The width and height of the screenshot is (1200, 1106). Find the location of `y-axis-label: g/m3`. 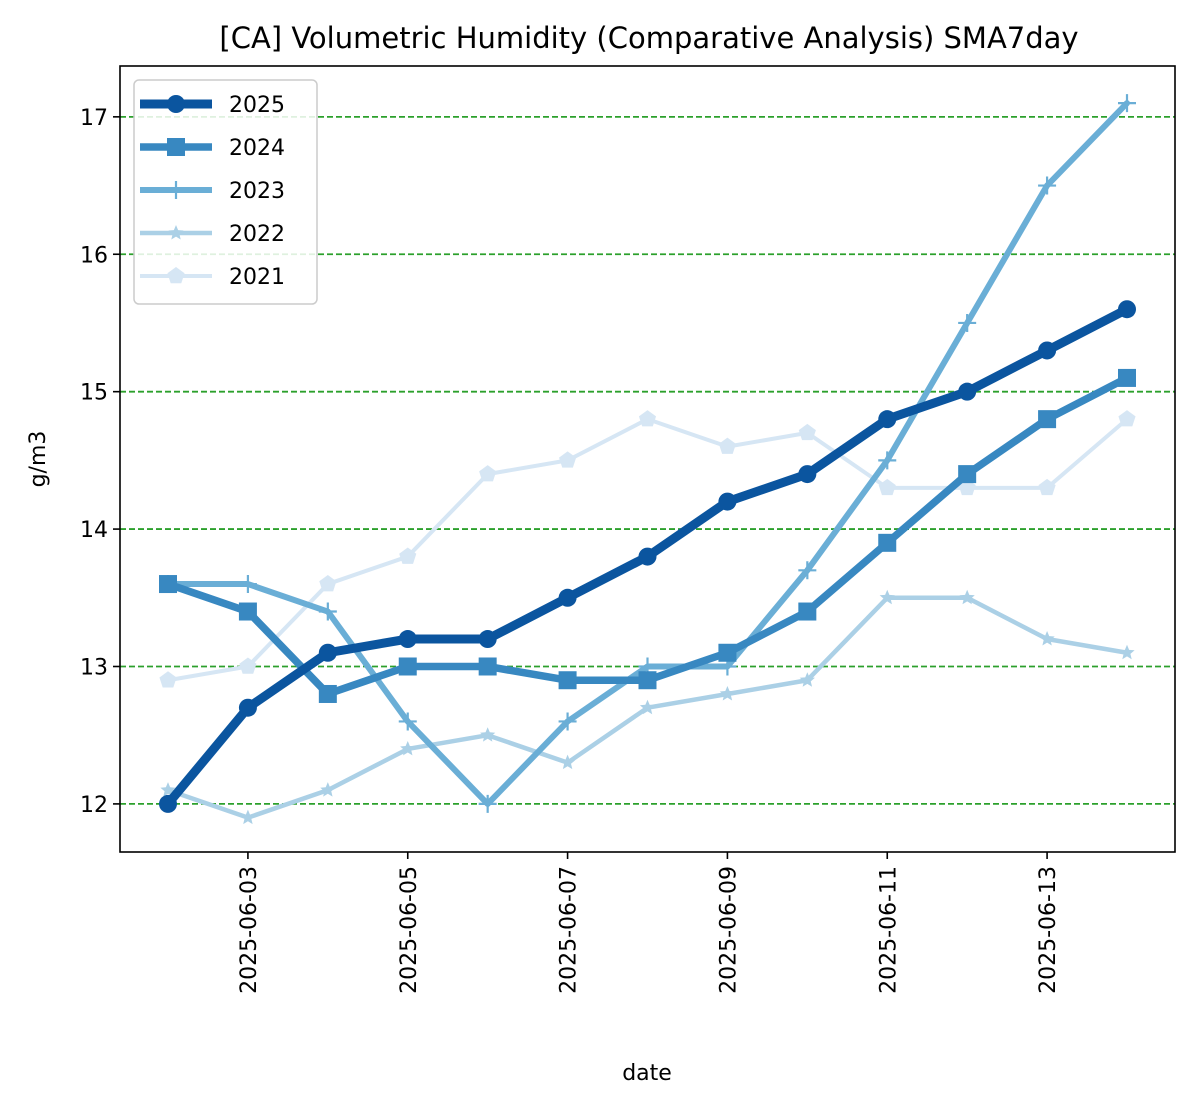

y-axis-label: g/m3 is located at coordinates (38, 459).